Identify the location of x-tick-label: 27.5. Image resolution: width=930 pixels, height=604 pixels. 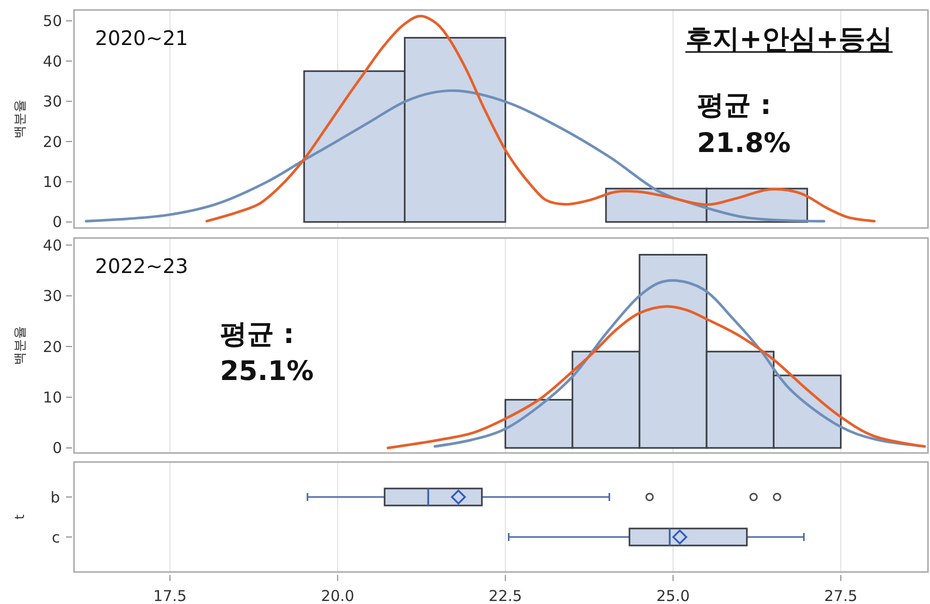
(841, 595).